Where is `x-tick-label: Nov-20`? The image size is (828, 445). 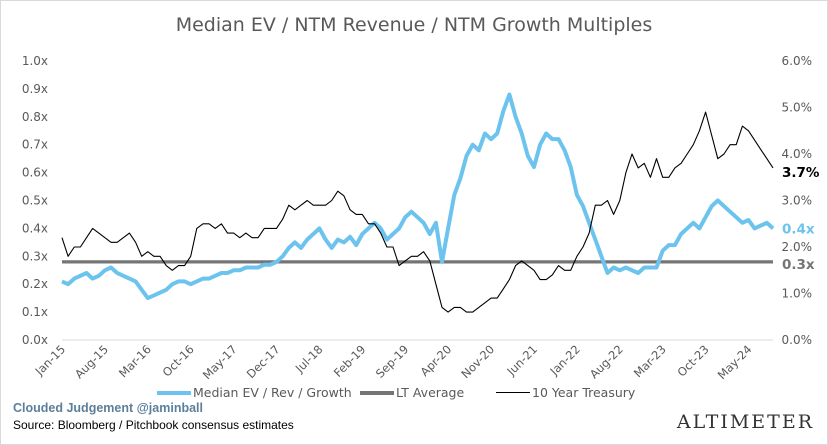
x-tick-label: Nov-20 is located at coordinates (477, 361).